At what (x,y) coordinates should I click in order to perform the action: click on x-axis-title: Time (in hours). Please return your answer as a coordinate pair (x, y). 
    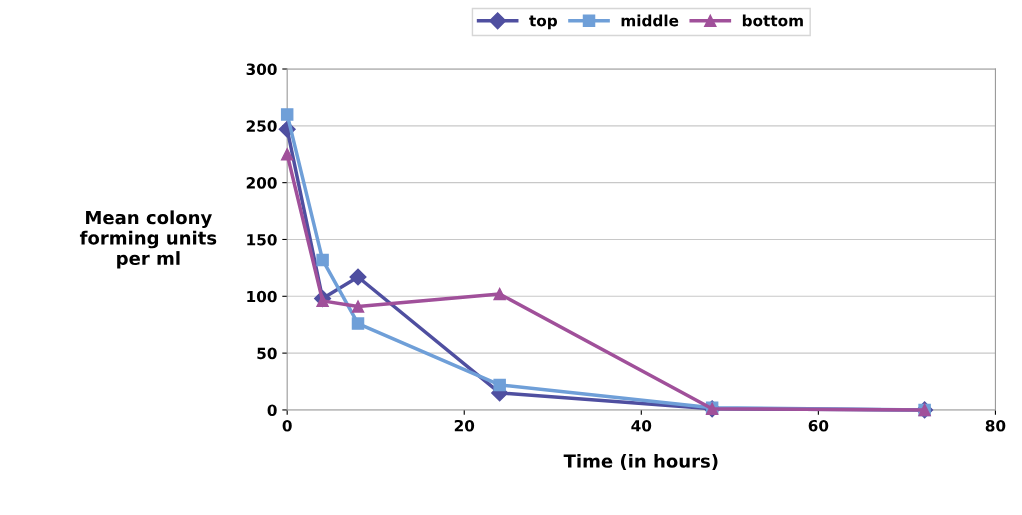
    Looking at the image, I should click on (640, 461).